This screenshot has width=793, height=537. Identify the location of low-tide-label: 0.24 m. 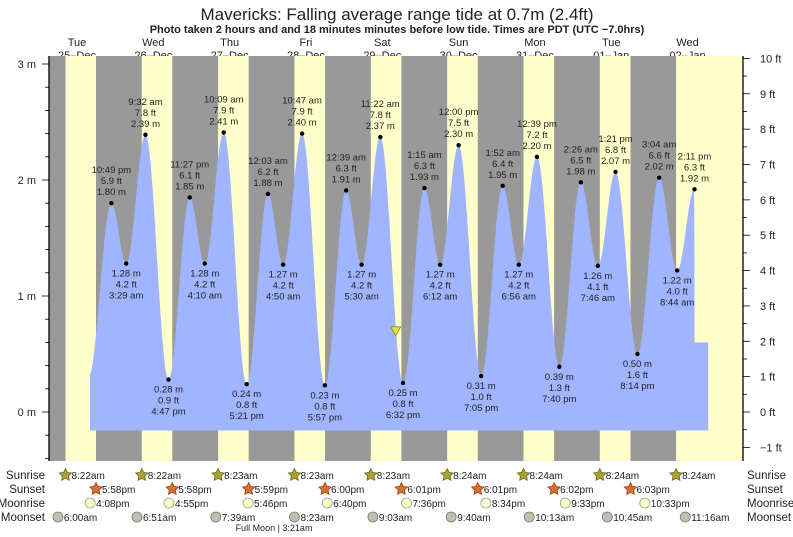
(246, 394).